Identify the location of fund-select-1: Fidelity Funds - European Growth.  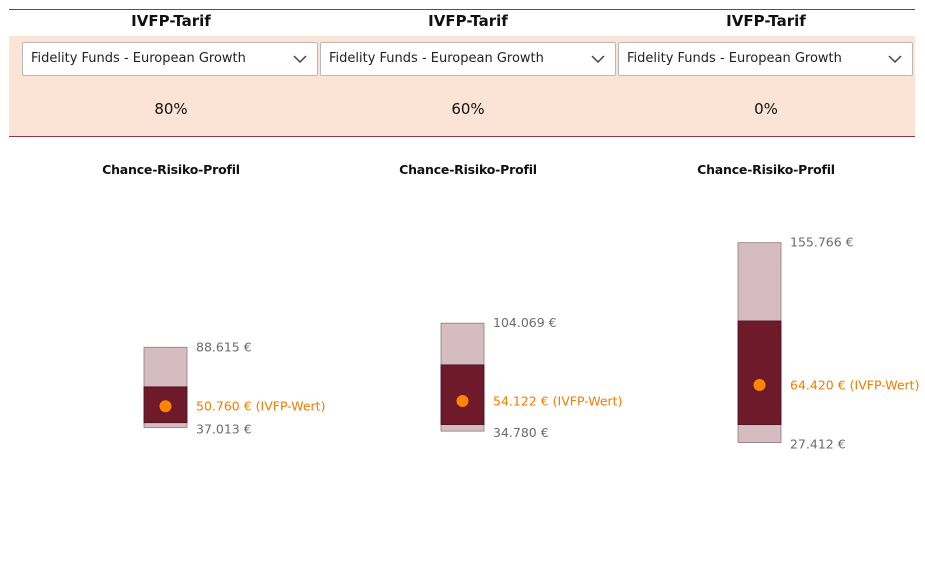
(170, 59).